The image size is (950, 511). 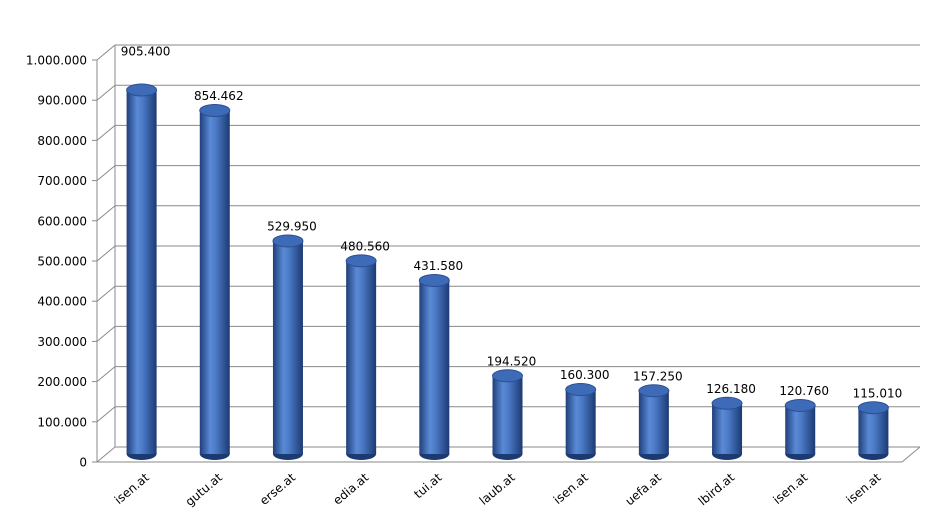 What do you see at coordinates (62, 221) in the screenshot?
I see `y-tick-label: 600.000` at bounding box center [62, 221].